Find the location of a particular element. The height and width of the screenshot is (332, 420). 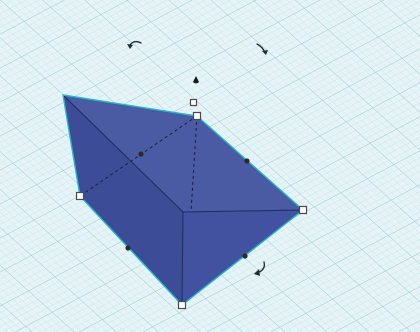

resize-handle-left is located at coordinates (80, 196).